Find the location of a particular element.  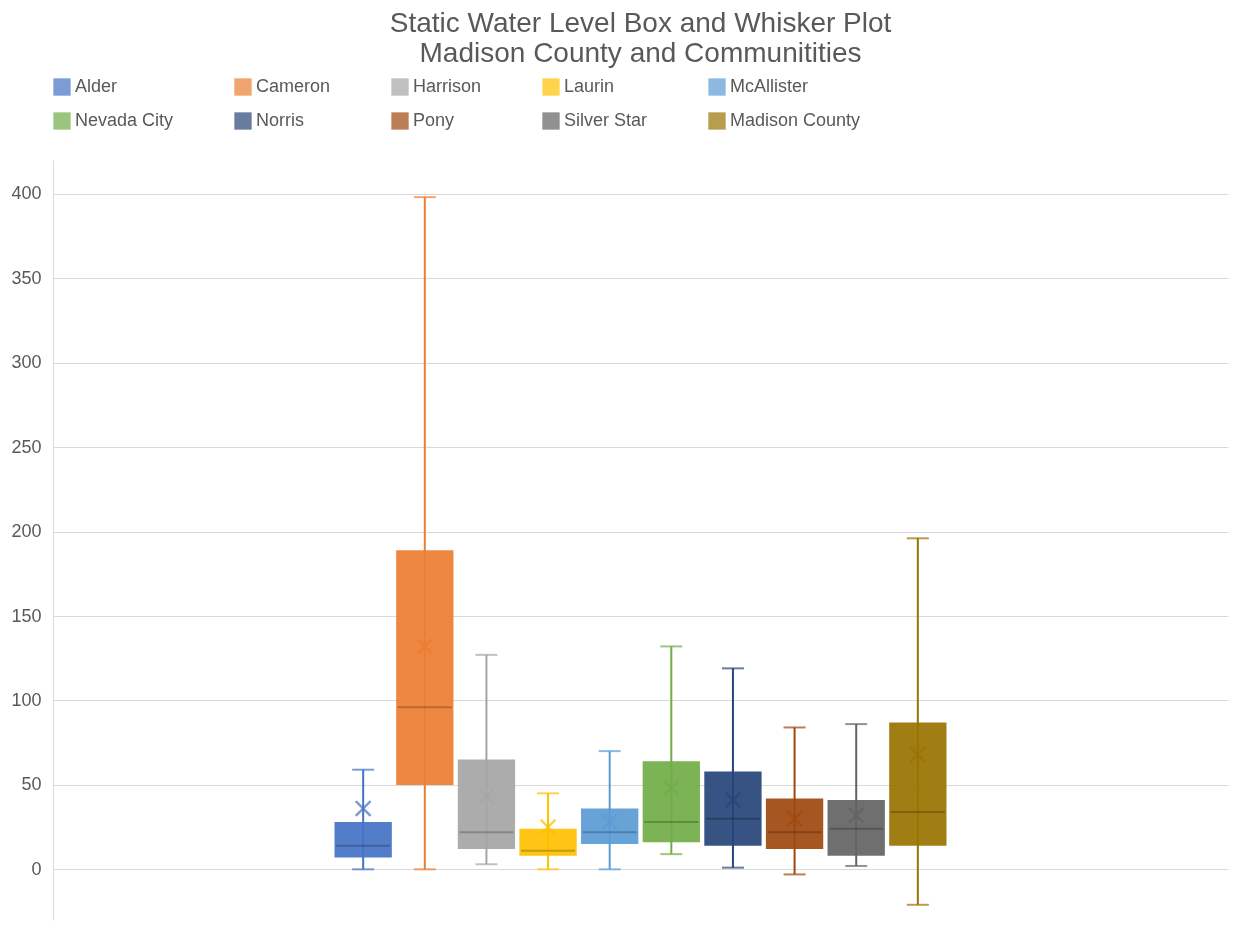

legend-label: Nevada City is located at coordinates (124, 120).